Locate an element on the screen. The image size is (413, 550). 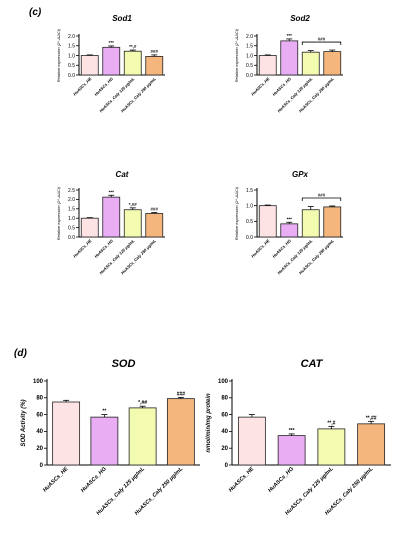
y-tick-label: 2.5 is located at coordinates (71, 191).